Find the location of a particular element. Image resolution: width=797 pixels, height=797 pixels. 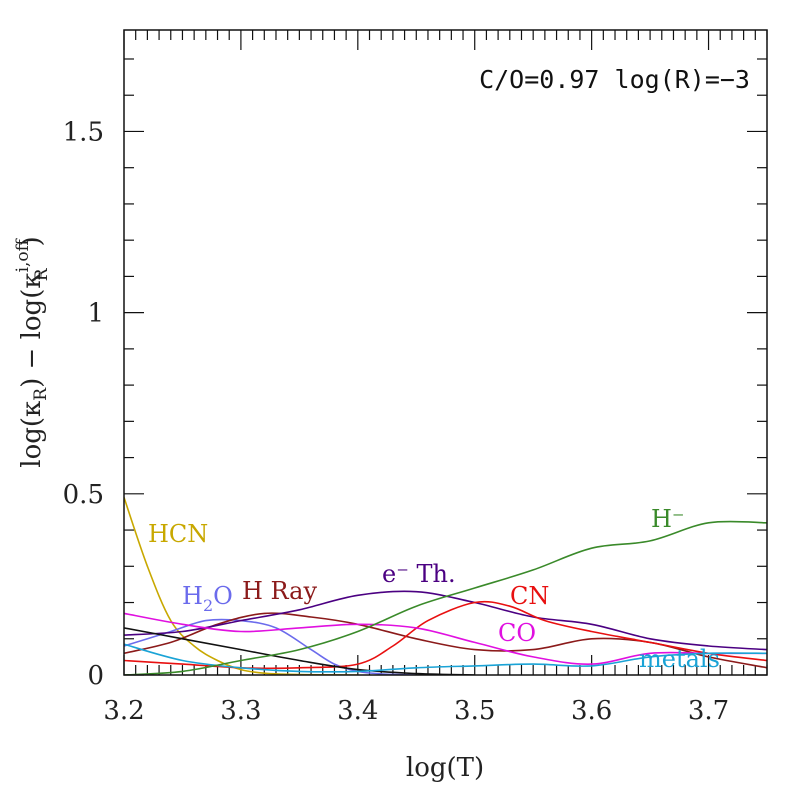

y-title-sub2: R is located at coordinates (42, 274).